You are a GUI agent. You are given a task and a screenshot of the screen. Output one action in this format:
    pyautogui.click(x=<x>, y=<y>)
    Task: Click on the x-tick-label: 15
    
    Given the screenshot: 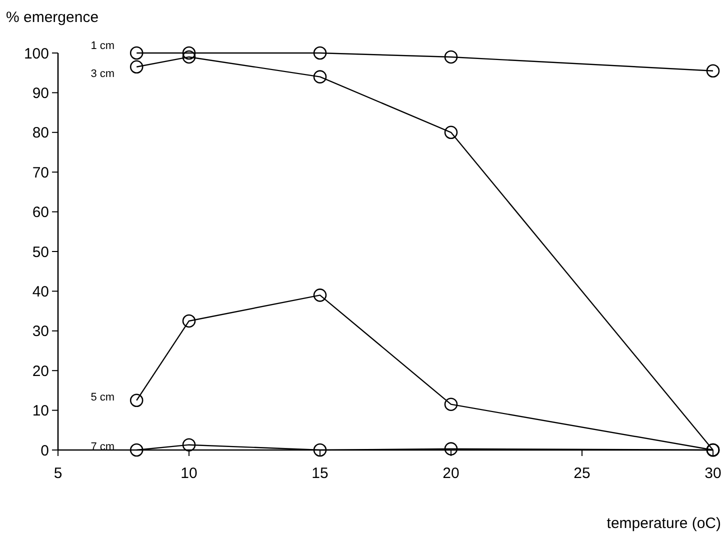 What is the action you would take?
    pyautogui.click(x=320, y=473)
    